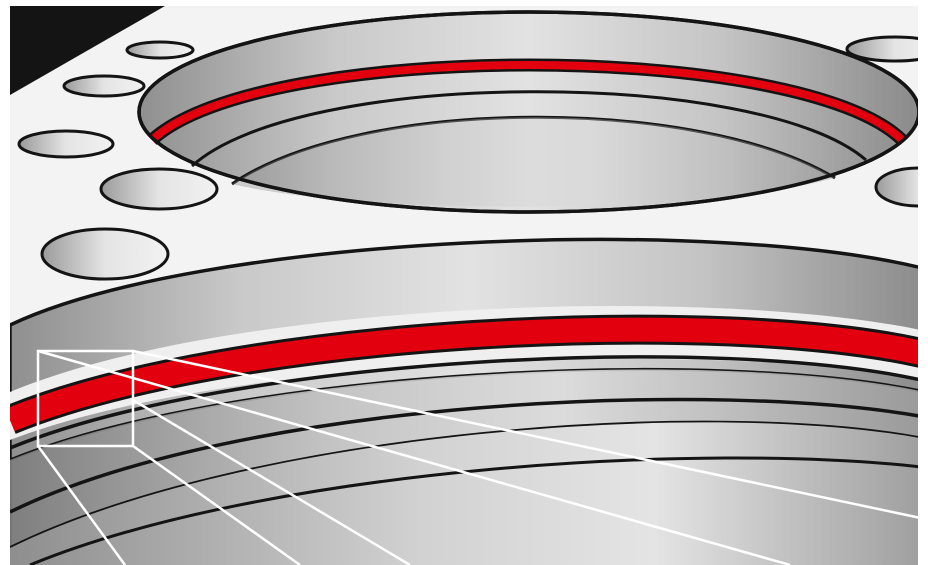  What do you see at coordinates (528, 129) in the screenshot?
I see `upper-groove-line` at bounding box center [528, 129].